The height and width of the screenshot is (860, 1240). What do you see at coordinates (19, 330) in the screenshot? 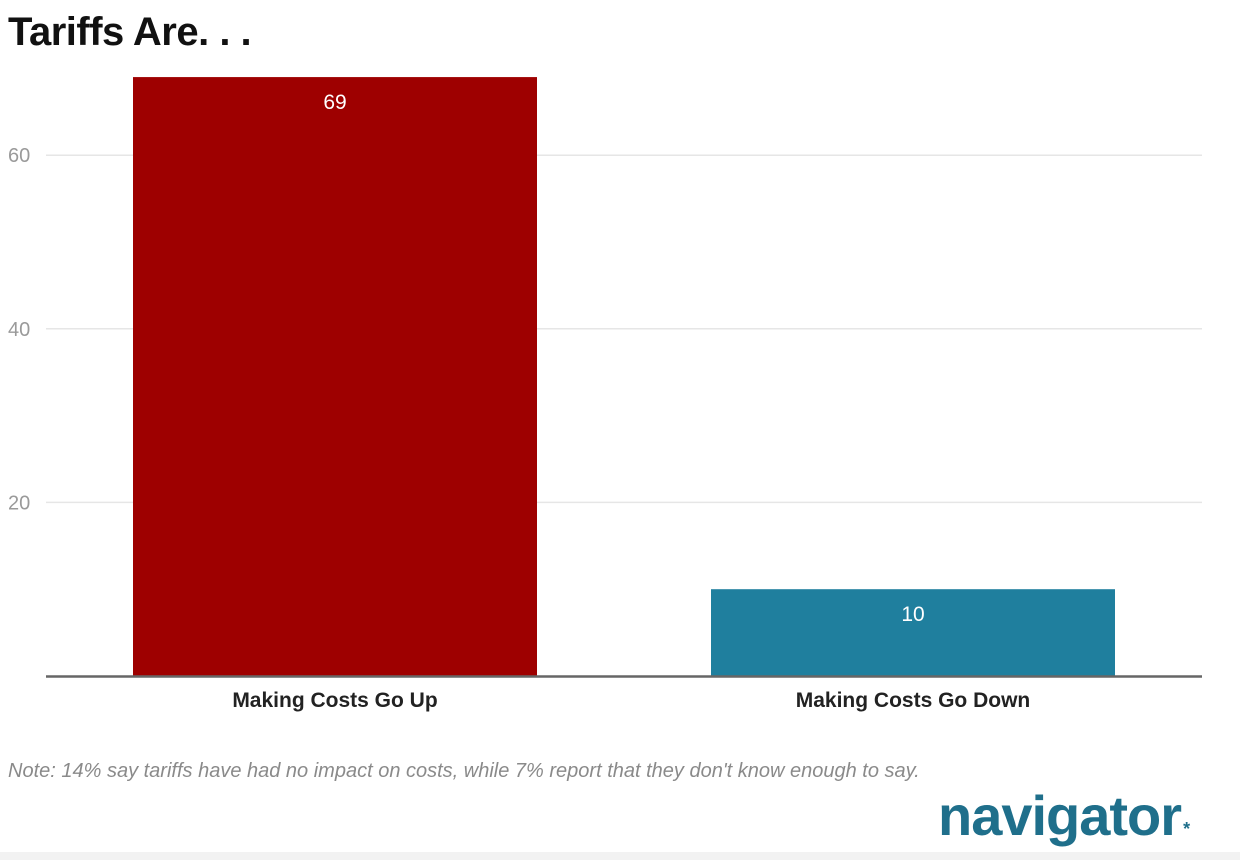
I see `y-tick-label: 40` at bounding box center [19, 330].